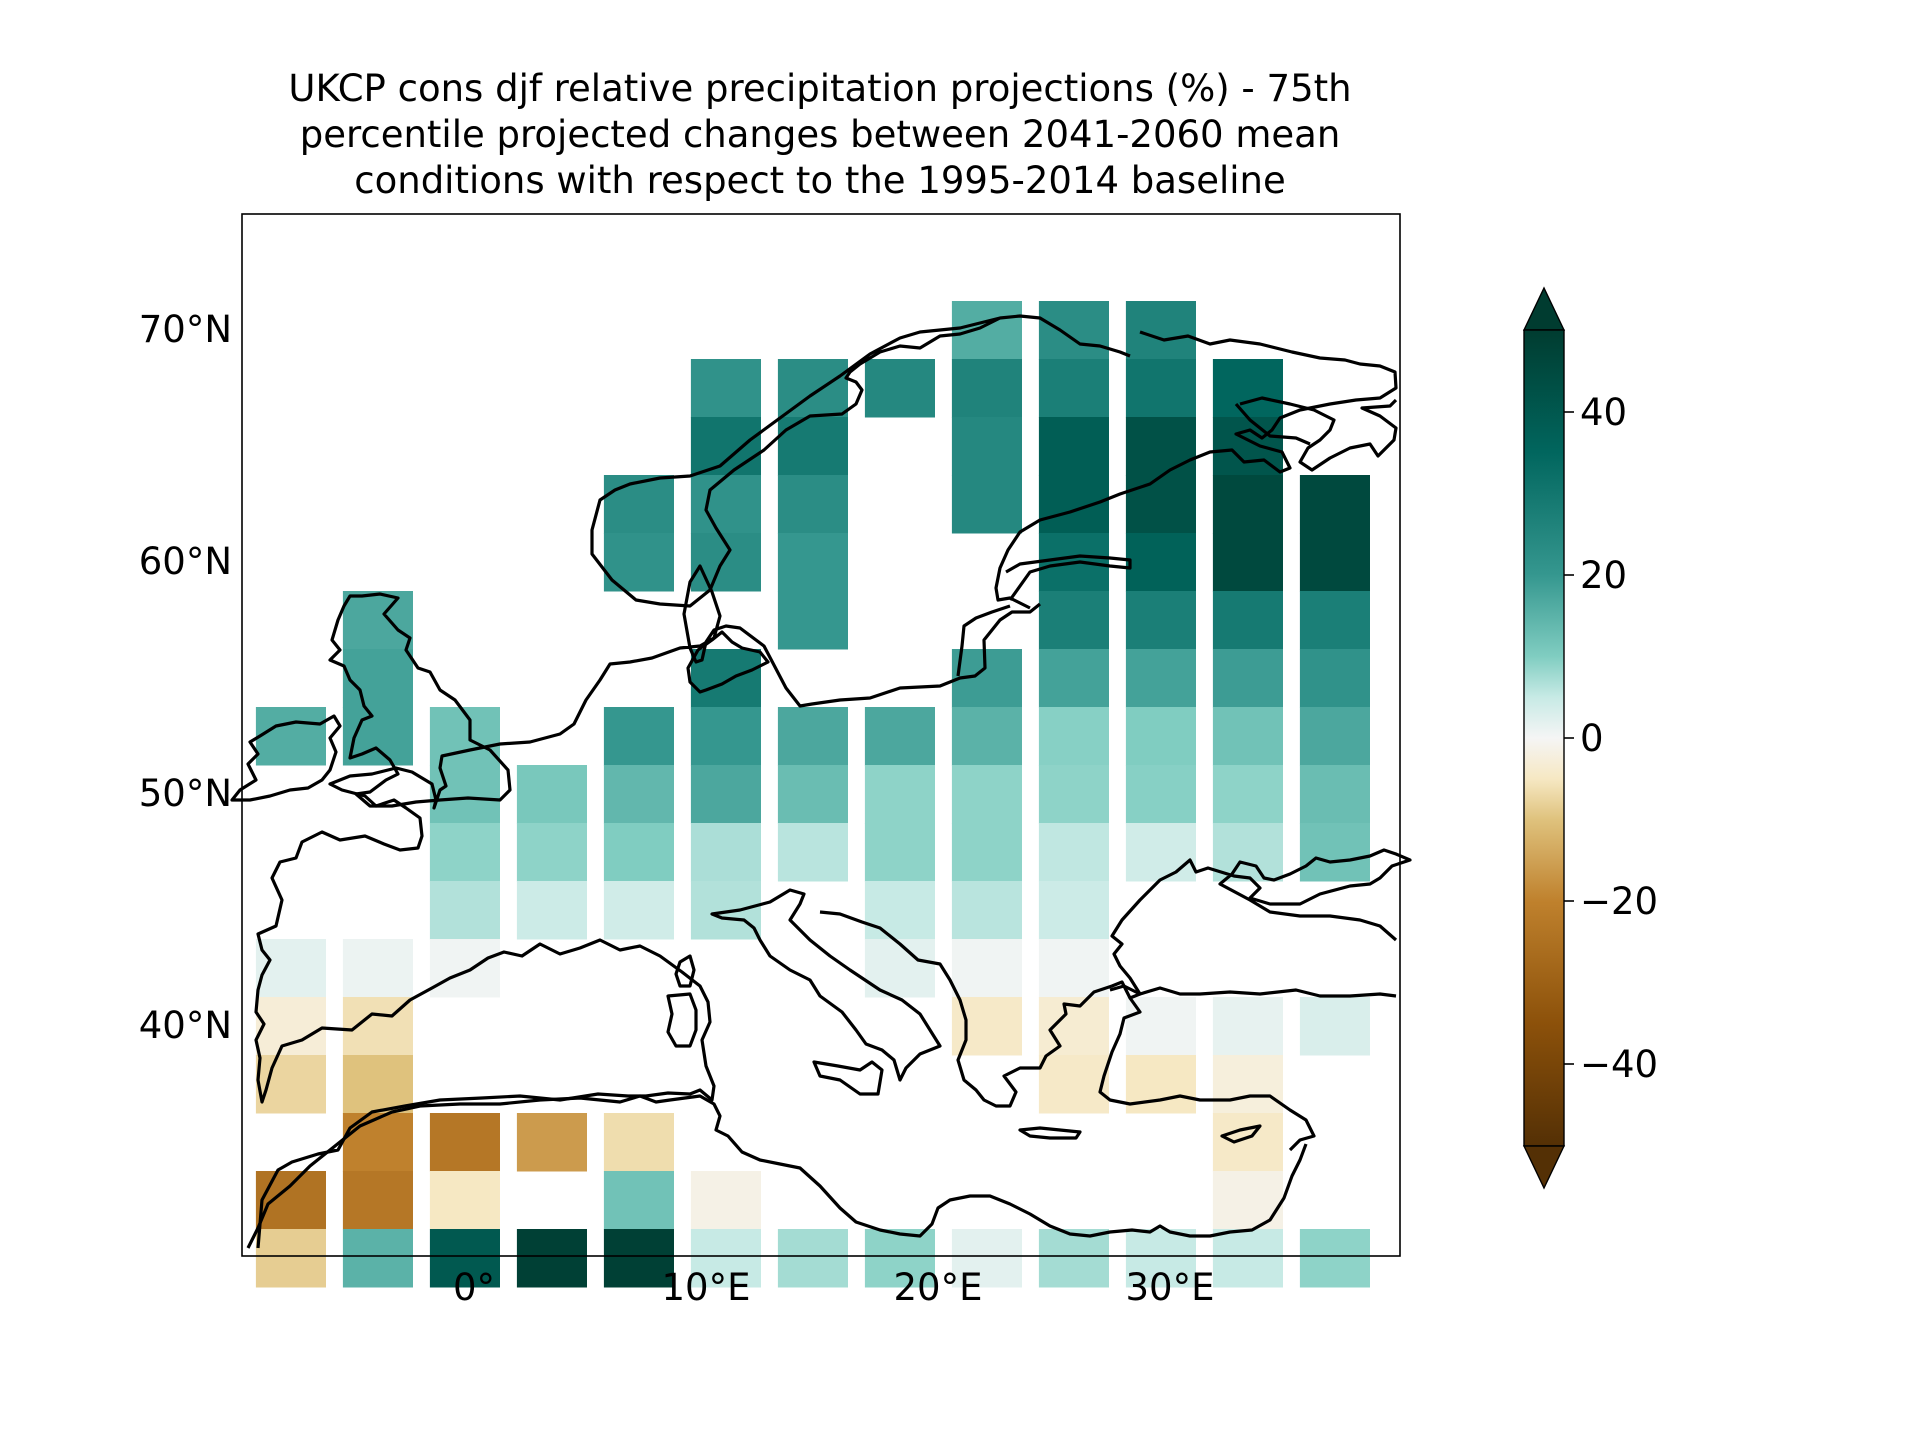 Image resolution: width=1920 pixels, height=1440 pixels. I want to click on colorbar-tick-label: 20, so click(1603, 575).